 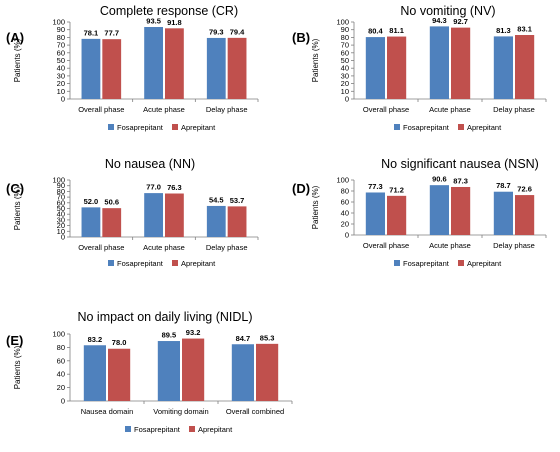 What do you see at coordinates (153, 21) in the screenshot?
I see `data-label: 93.5` at bounding box center [153, 21].